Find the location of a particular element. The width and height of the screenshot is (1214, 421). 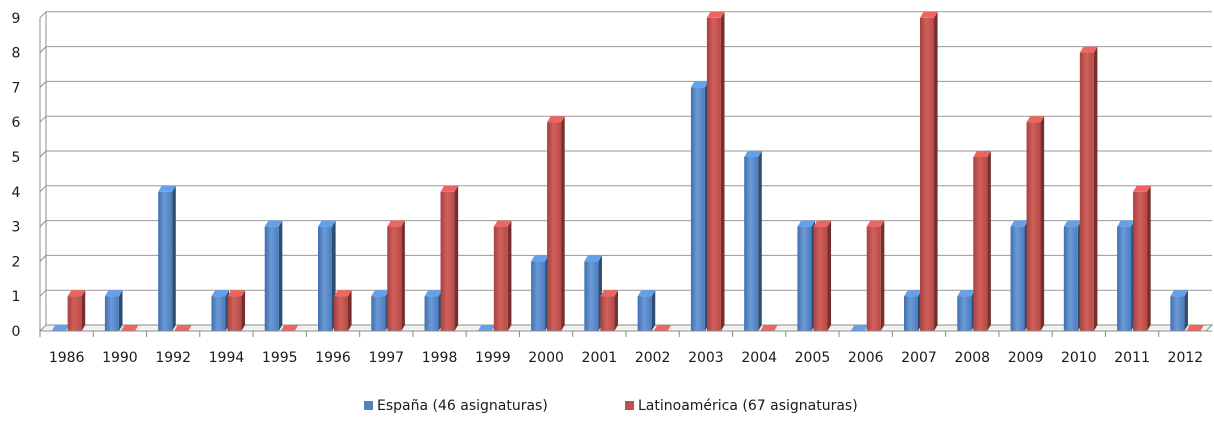

y-tick-label: 6 is located at coordinates (16, 123).